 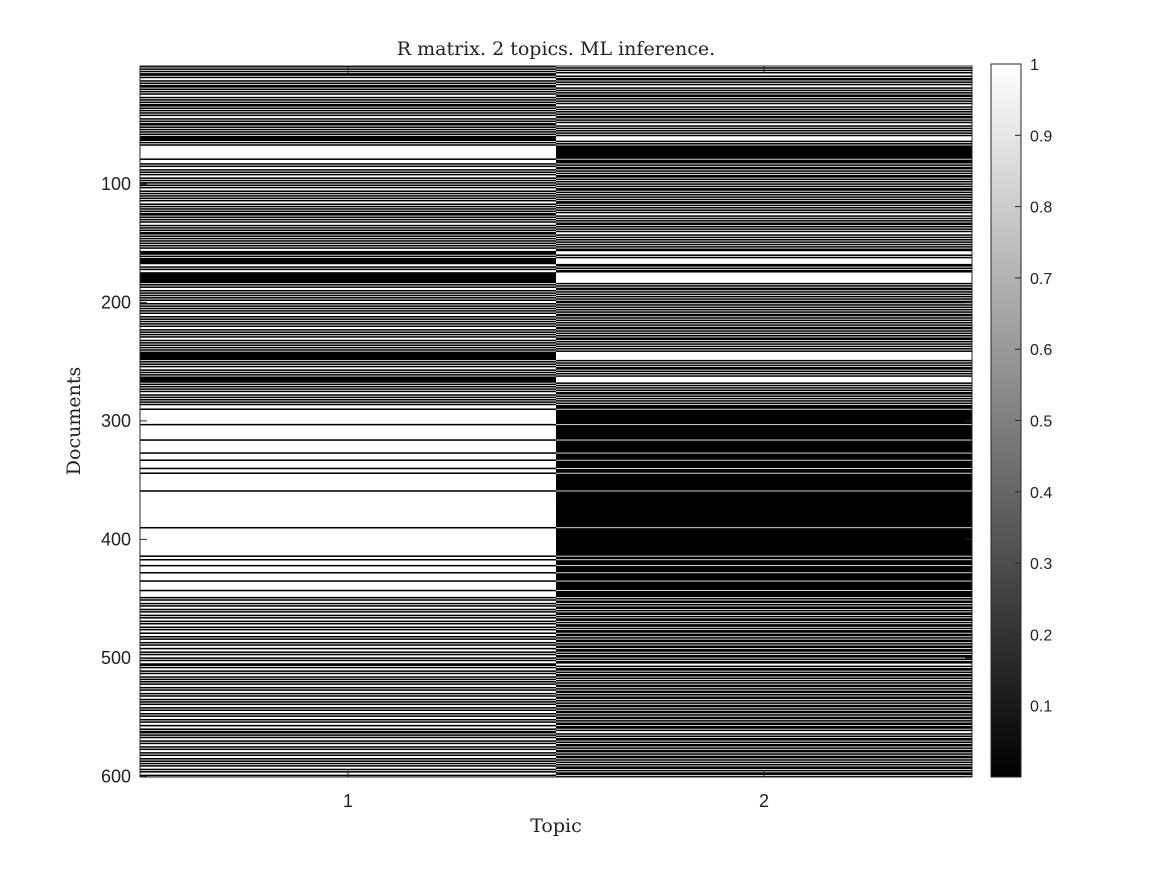 What do you see at coordinates (1041, 422) in the screenshot?
I see `colorbar-tick-label: 0.5` at bounding box center [1041, 422].